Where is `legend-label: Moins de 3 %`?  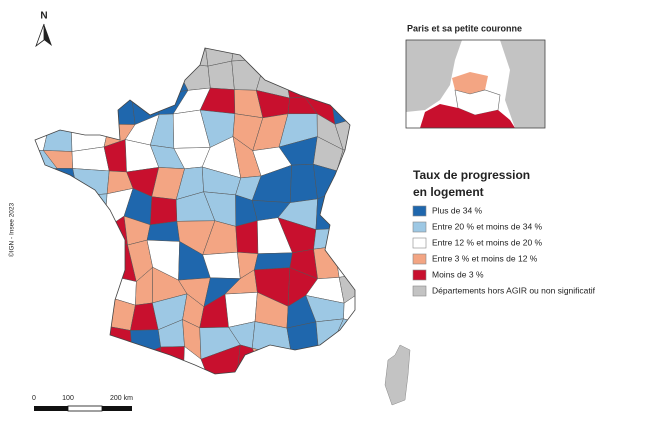 legend-label: Moins de 3 % is located at coordinates (458, 274).